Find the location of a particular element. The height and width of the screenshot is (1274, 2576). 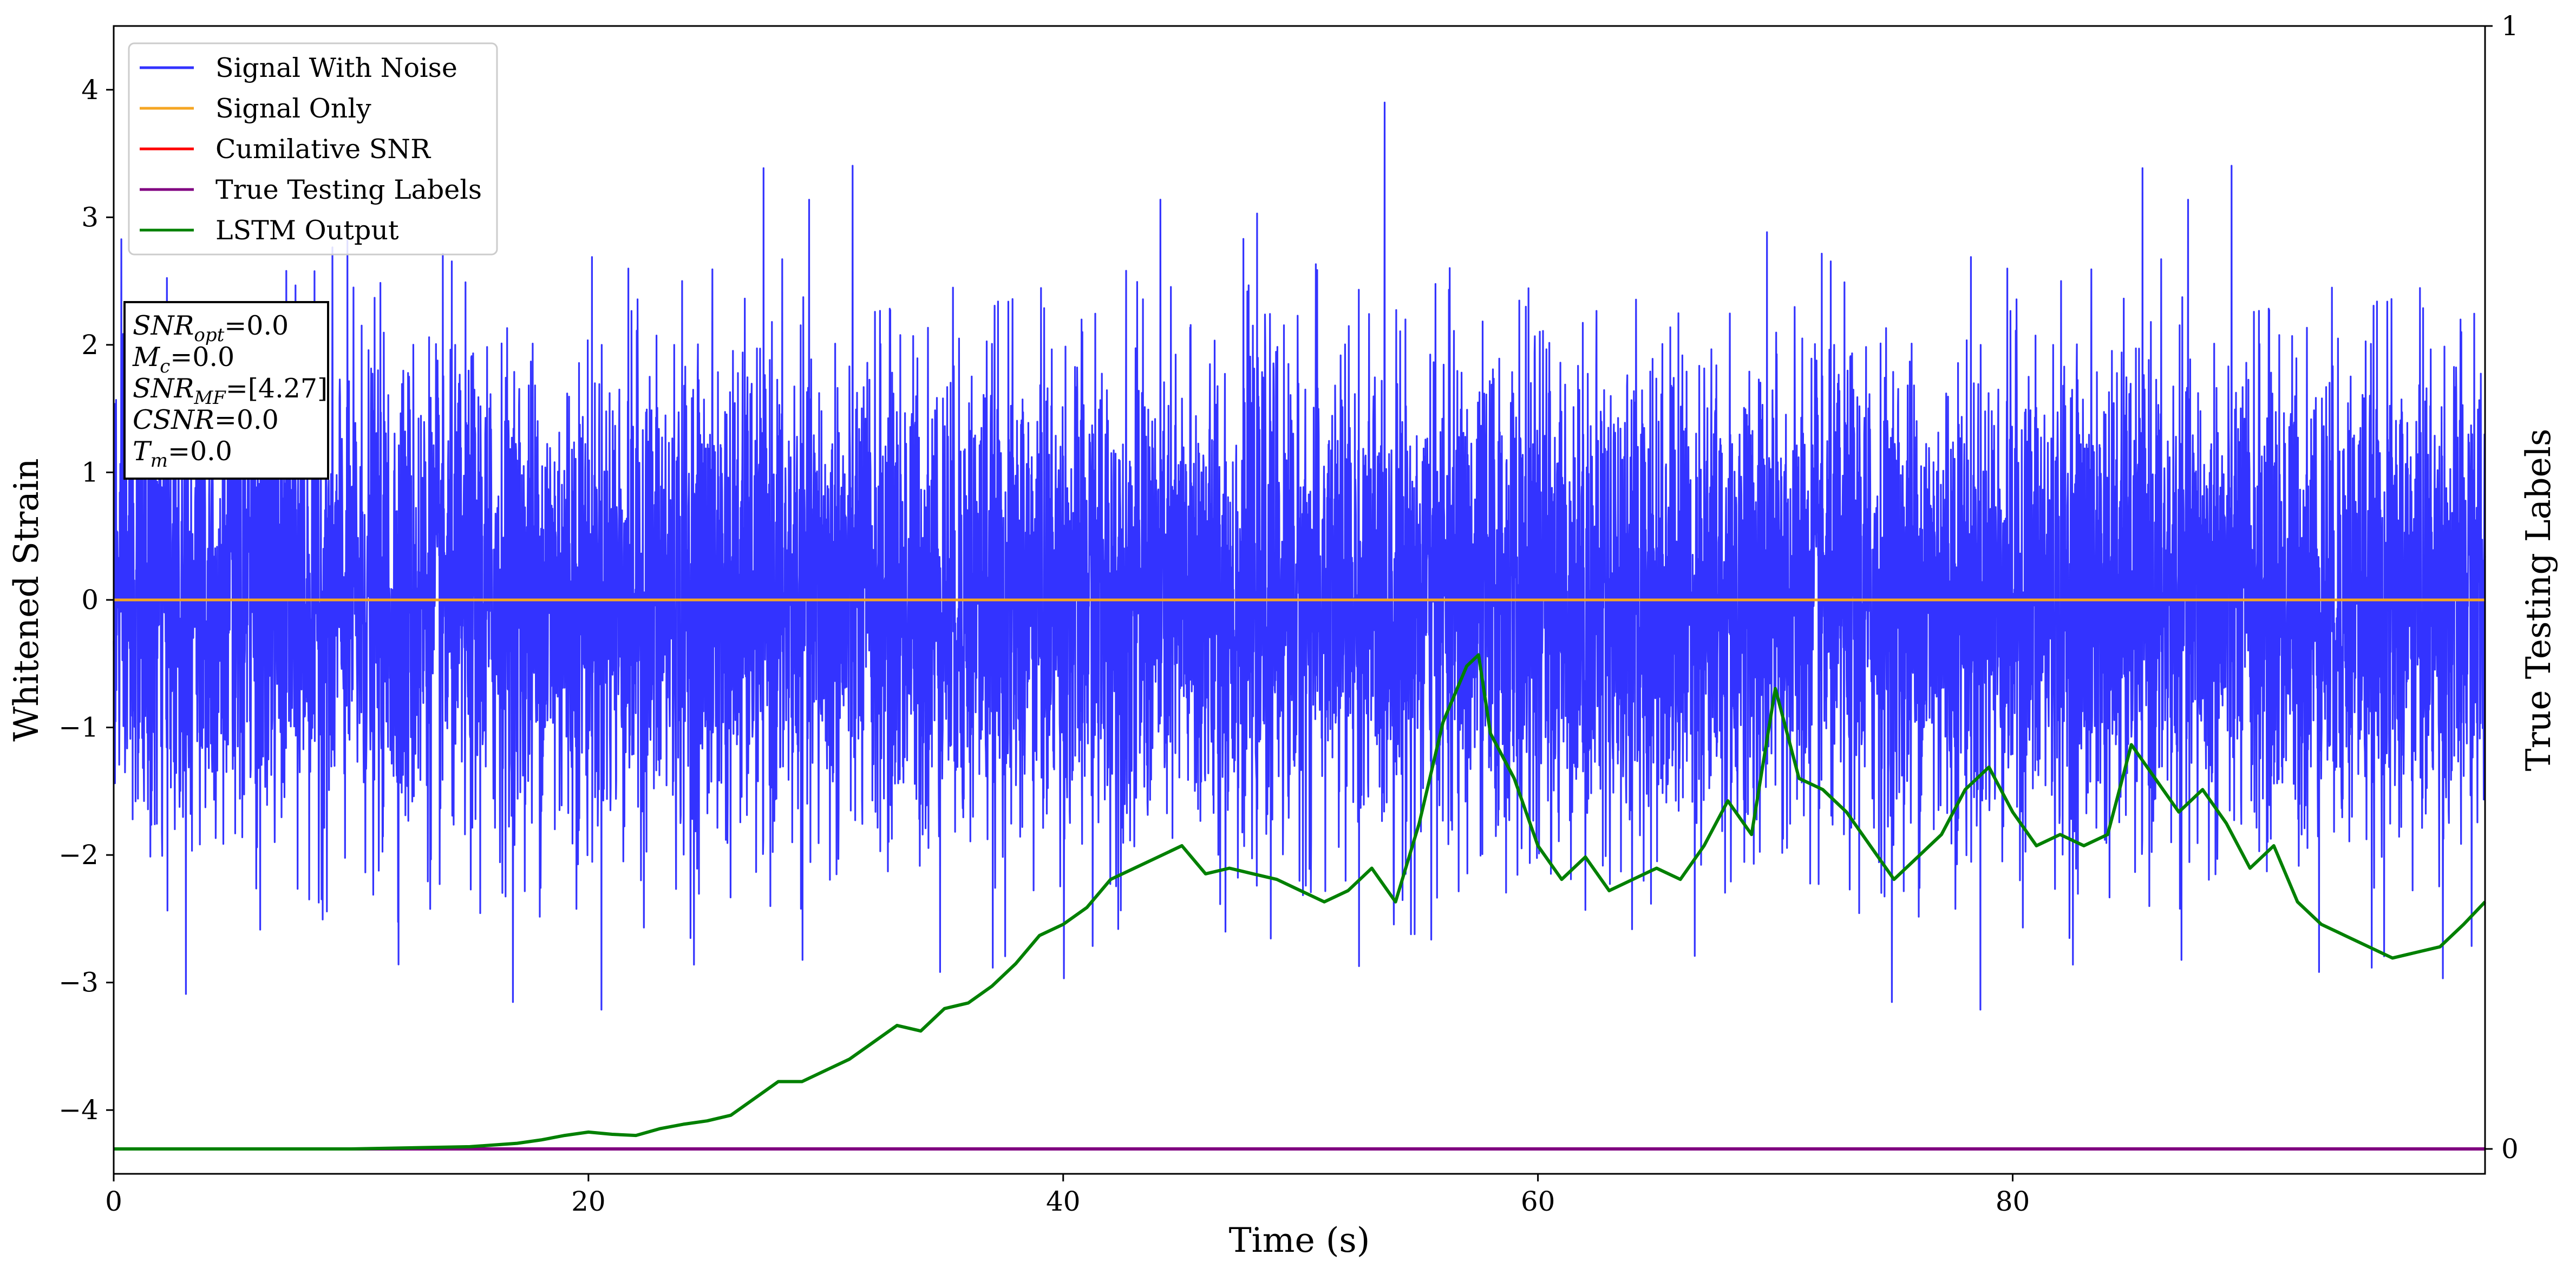

info-box-line: Mc=0.0 is located at coordinates (183, 359).